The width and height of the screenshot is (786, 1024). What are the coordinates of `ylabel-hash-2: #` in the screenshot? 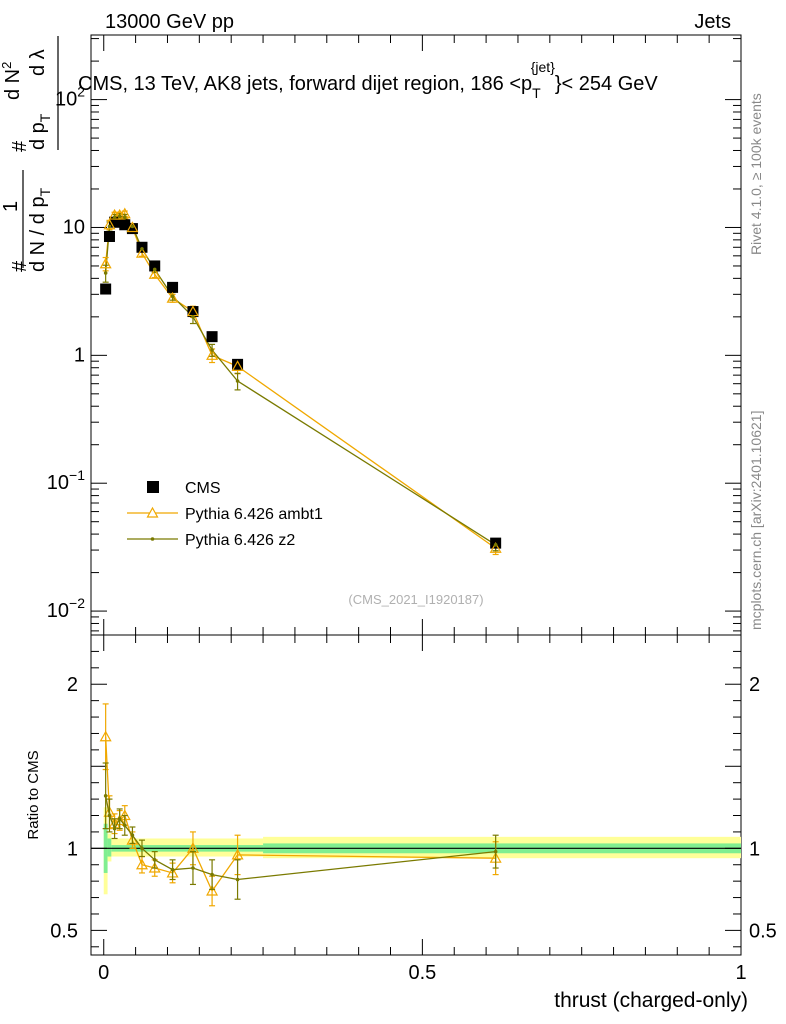 It's located at (20, 146).